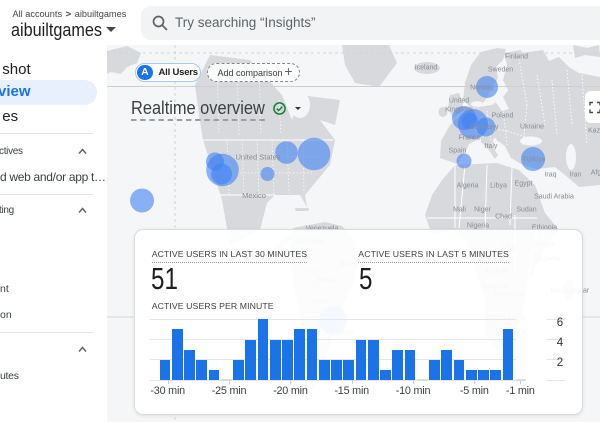 This screenshot has height=422, width=600. What do you see at coordinates (459, 110) in the screenshot?
I see `svg-text: Kingdom` at bounding box center [459, 110].